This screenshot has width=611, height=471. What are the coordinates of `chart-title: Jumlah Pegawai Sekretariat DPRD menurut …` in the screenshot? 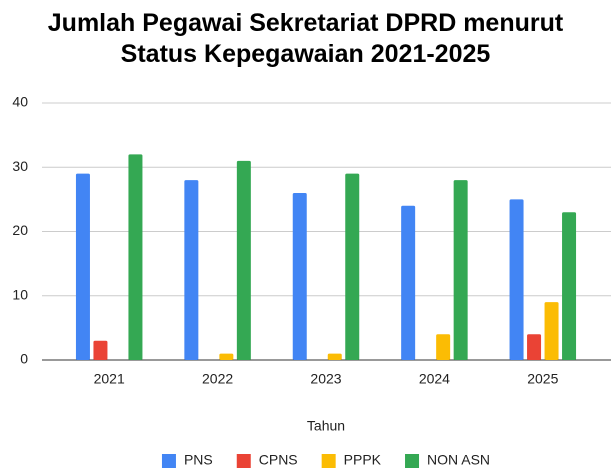 It's located at (305, 38).